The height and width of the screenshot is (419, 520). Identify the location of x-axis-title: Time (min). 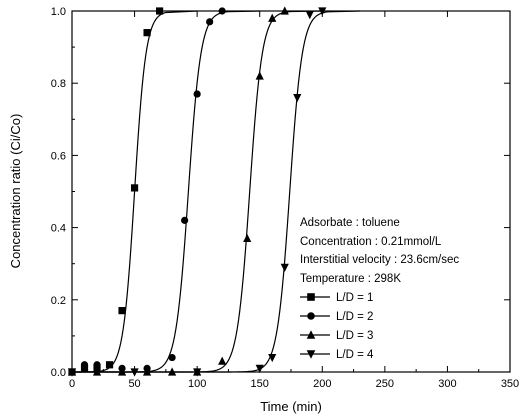
(291, 406).